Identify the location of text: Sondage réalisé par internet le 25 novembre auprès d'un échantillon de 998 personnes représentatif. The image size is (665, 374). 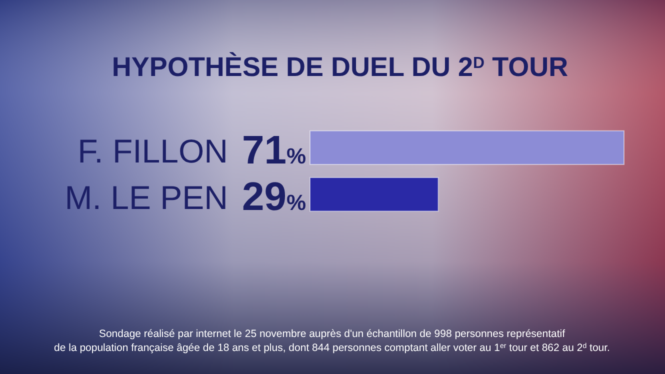
(332, 334).